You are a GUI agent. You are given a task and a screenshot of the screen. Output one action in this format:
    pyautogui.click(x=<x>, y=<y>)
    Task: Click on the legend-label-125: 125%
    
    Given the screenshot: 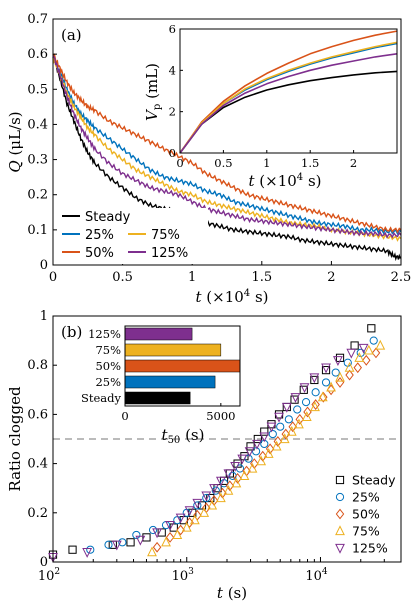 What is the action you would take?
    pyautogui.click(x=370, y=548)
    